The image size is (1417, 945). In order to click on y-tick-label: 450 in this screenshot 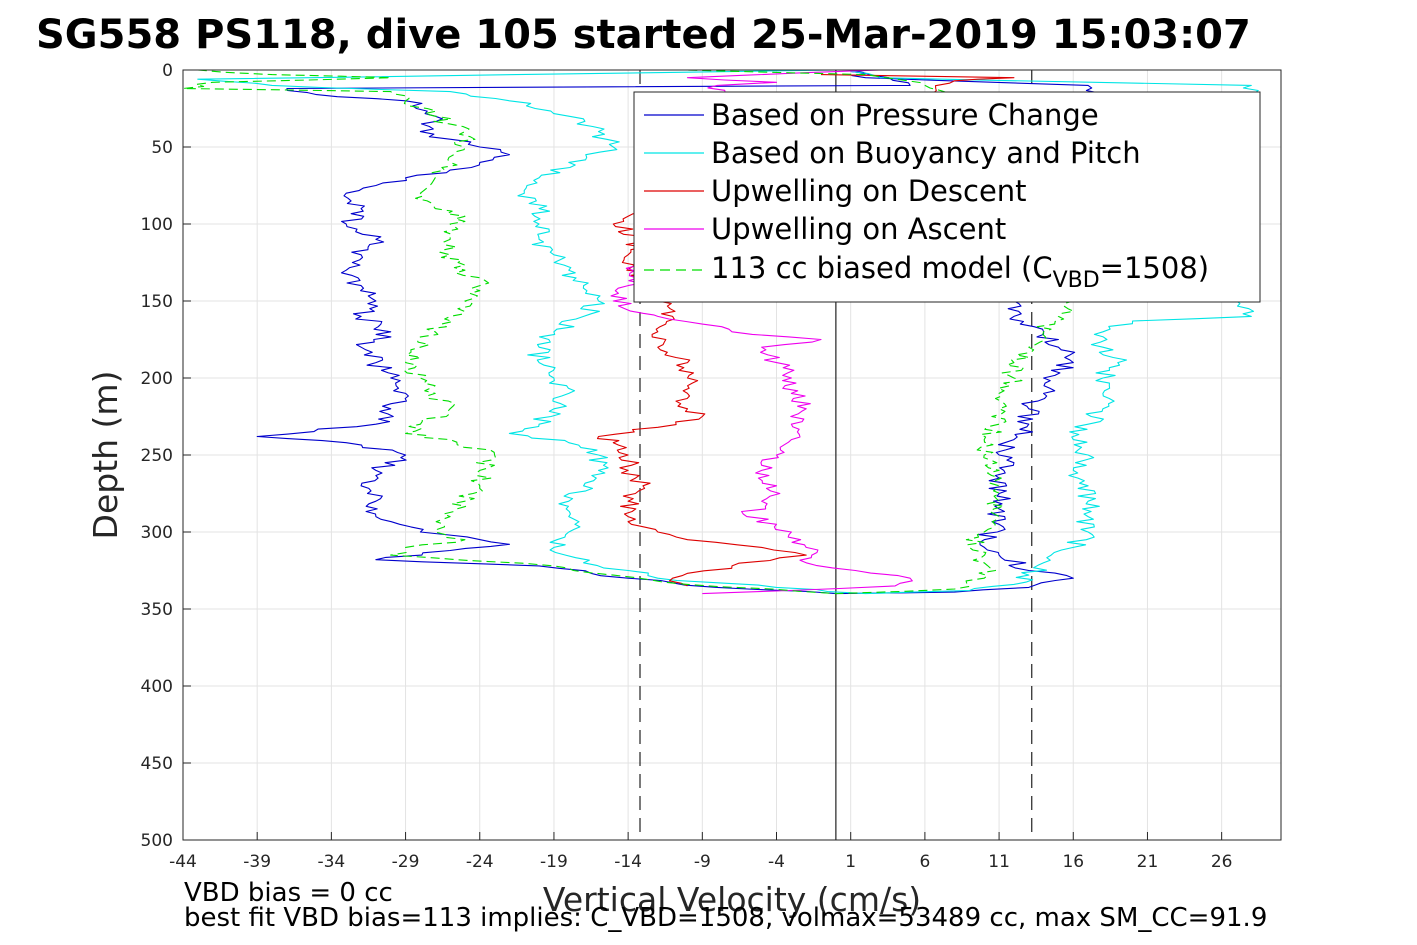, I will do `click(157, 764)`.